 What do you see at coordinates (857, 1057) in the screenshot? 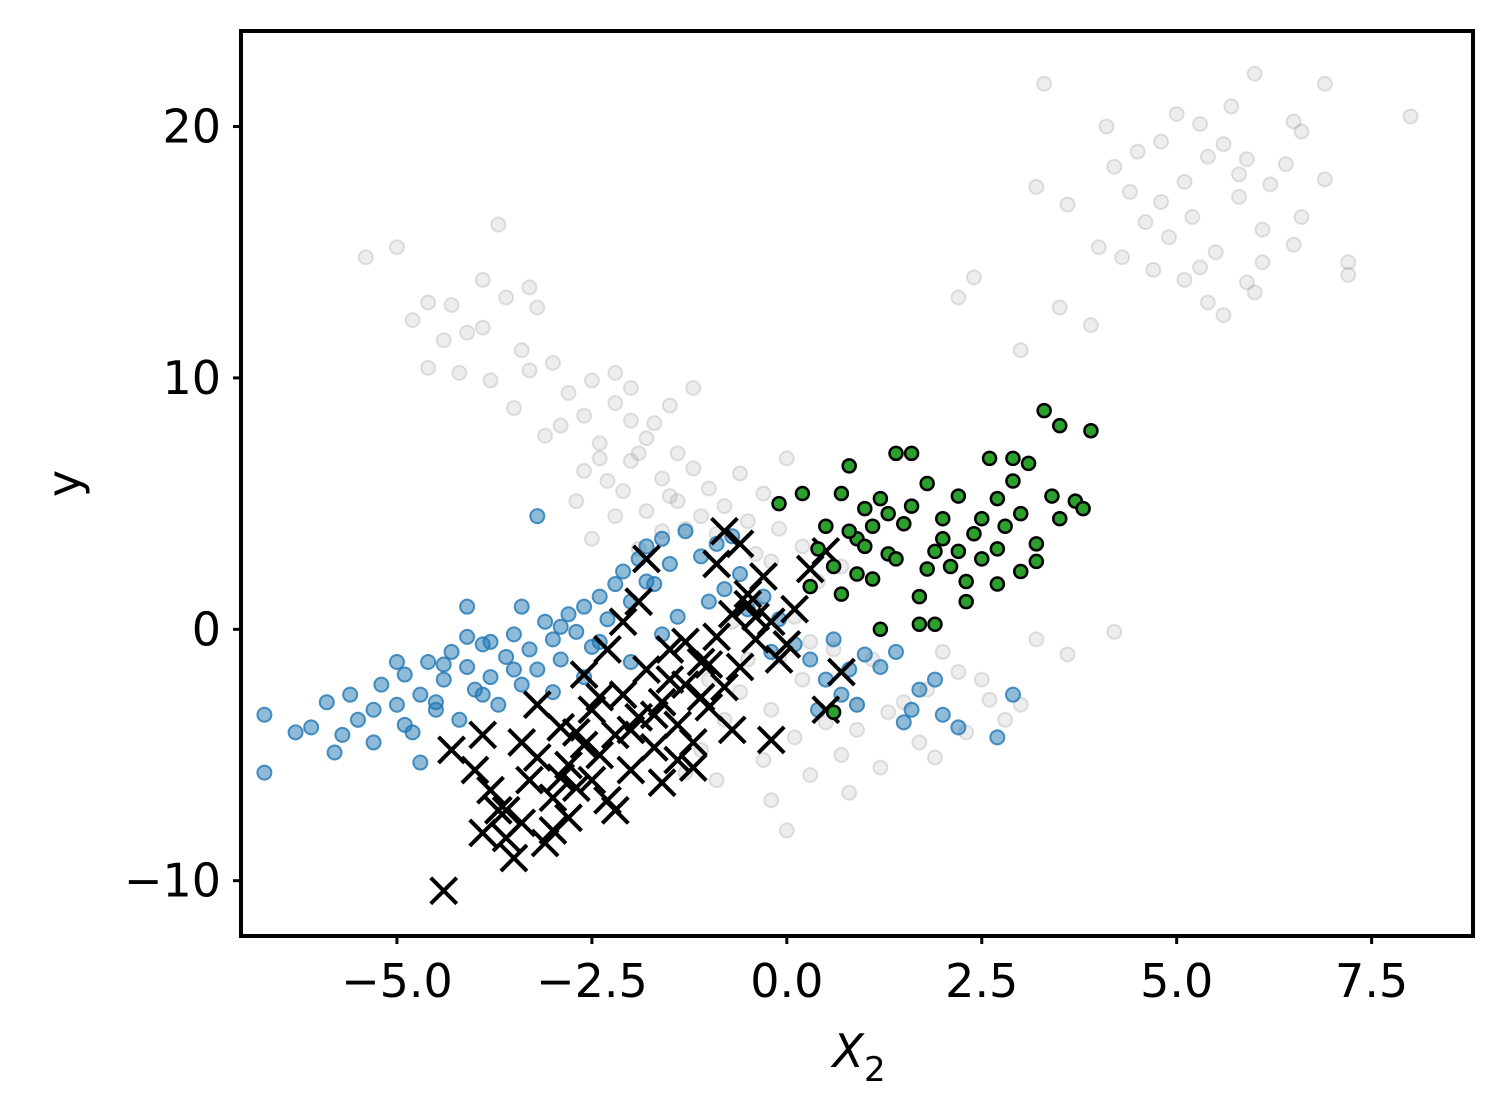
I see `x-axis-label: X2` at bounding box center [857, 1057].